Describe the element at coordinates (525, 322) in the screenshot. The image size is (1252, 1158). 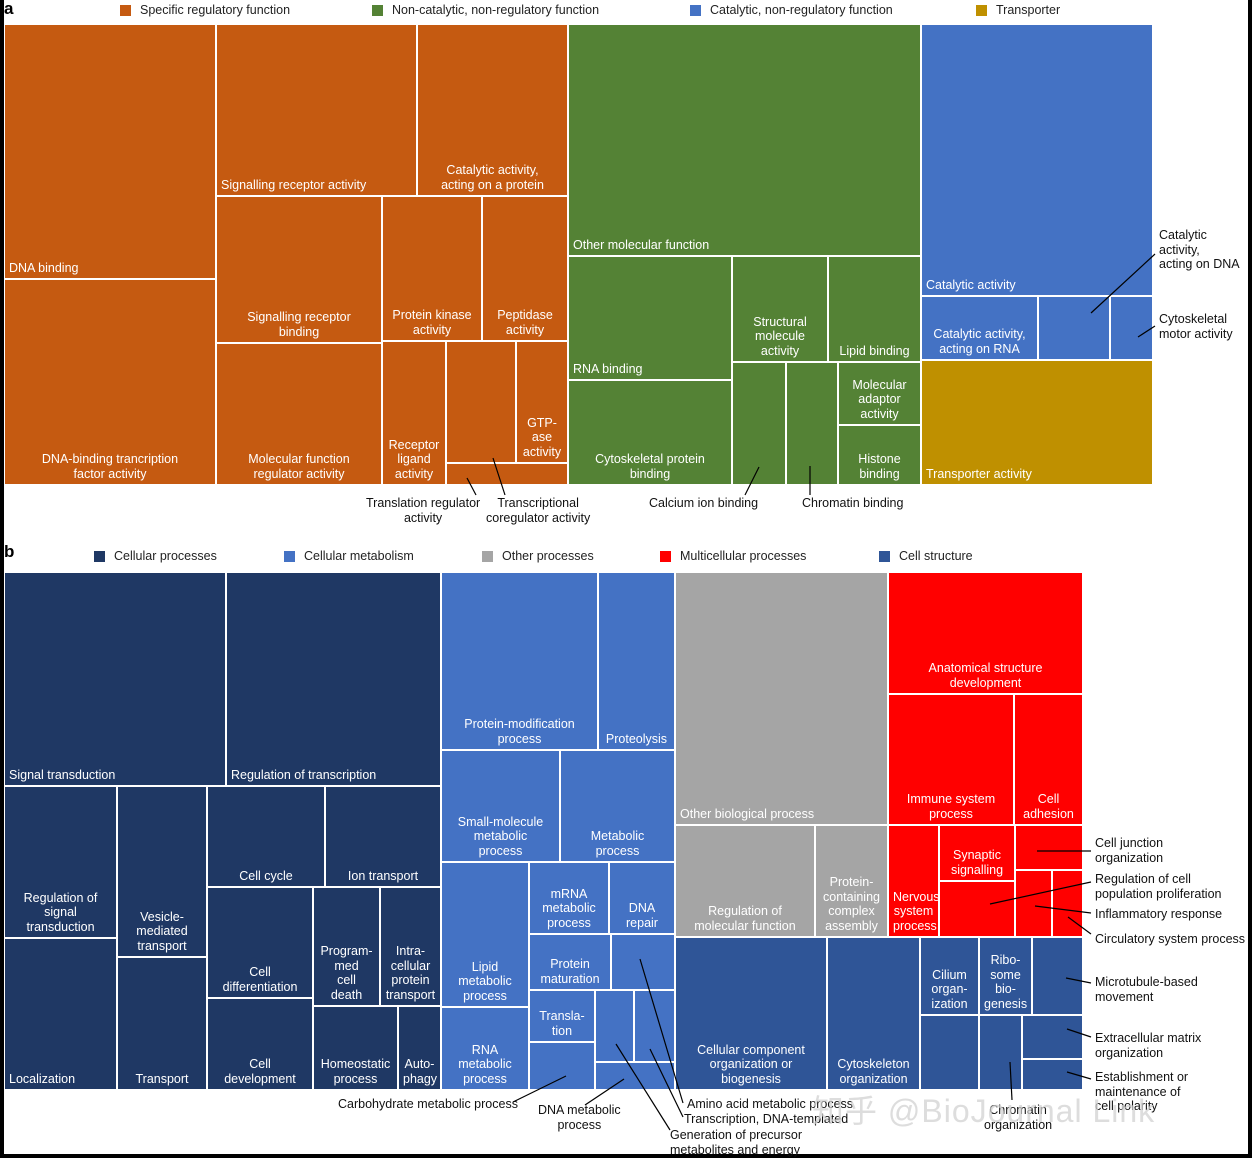
I see `tile-label: Peptidase activity` at that location.